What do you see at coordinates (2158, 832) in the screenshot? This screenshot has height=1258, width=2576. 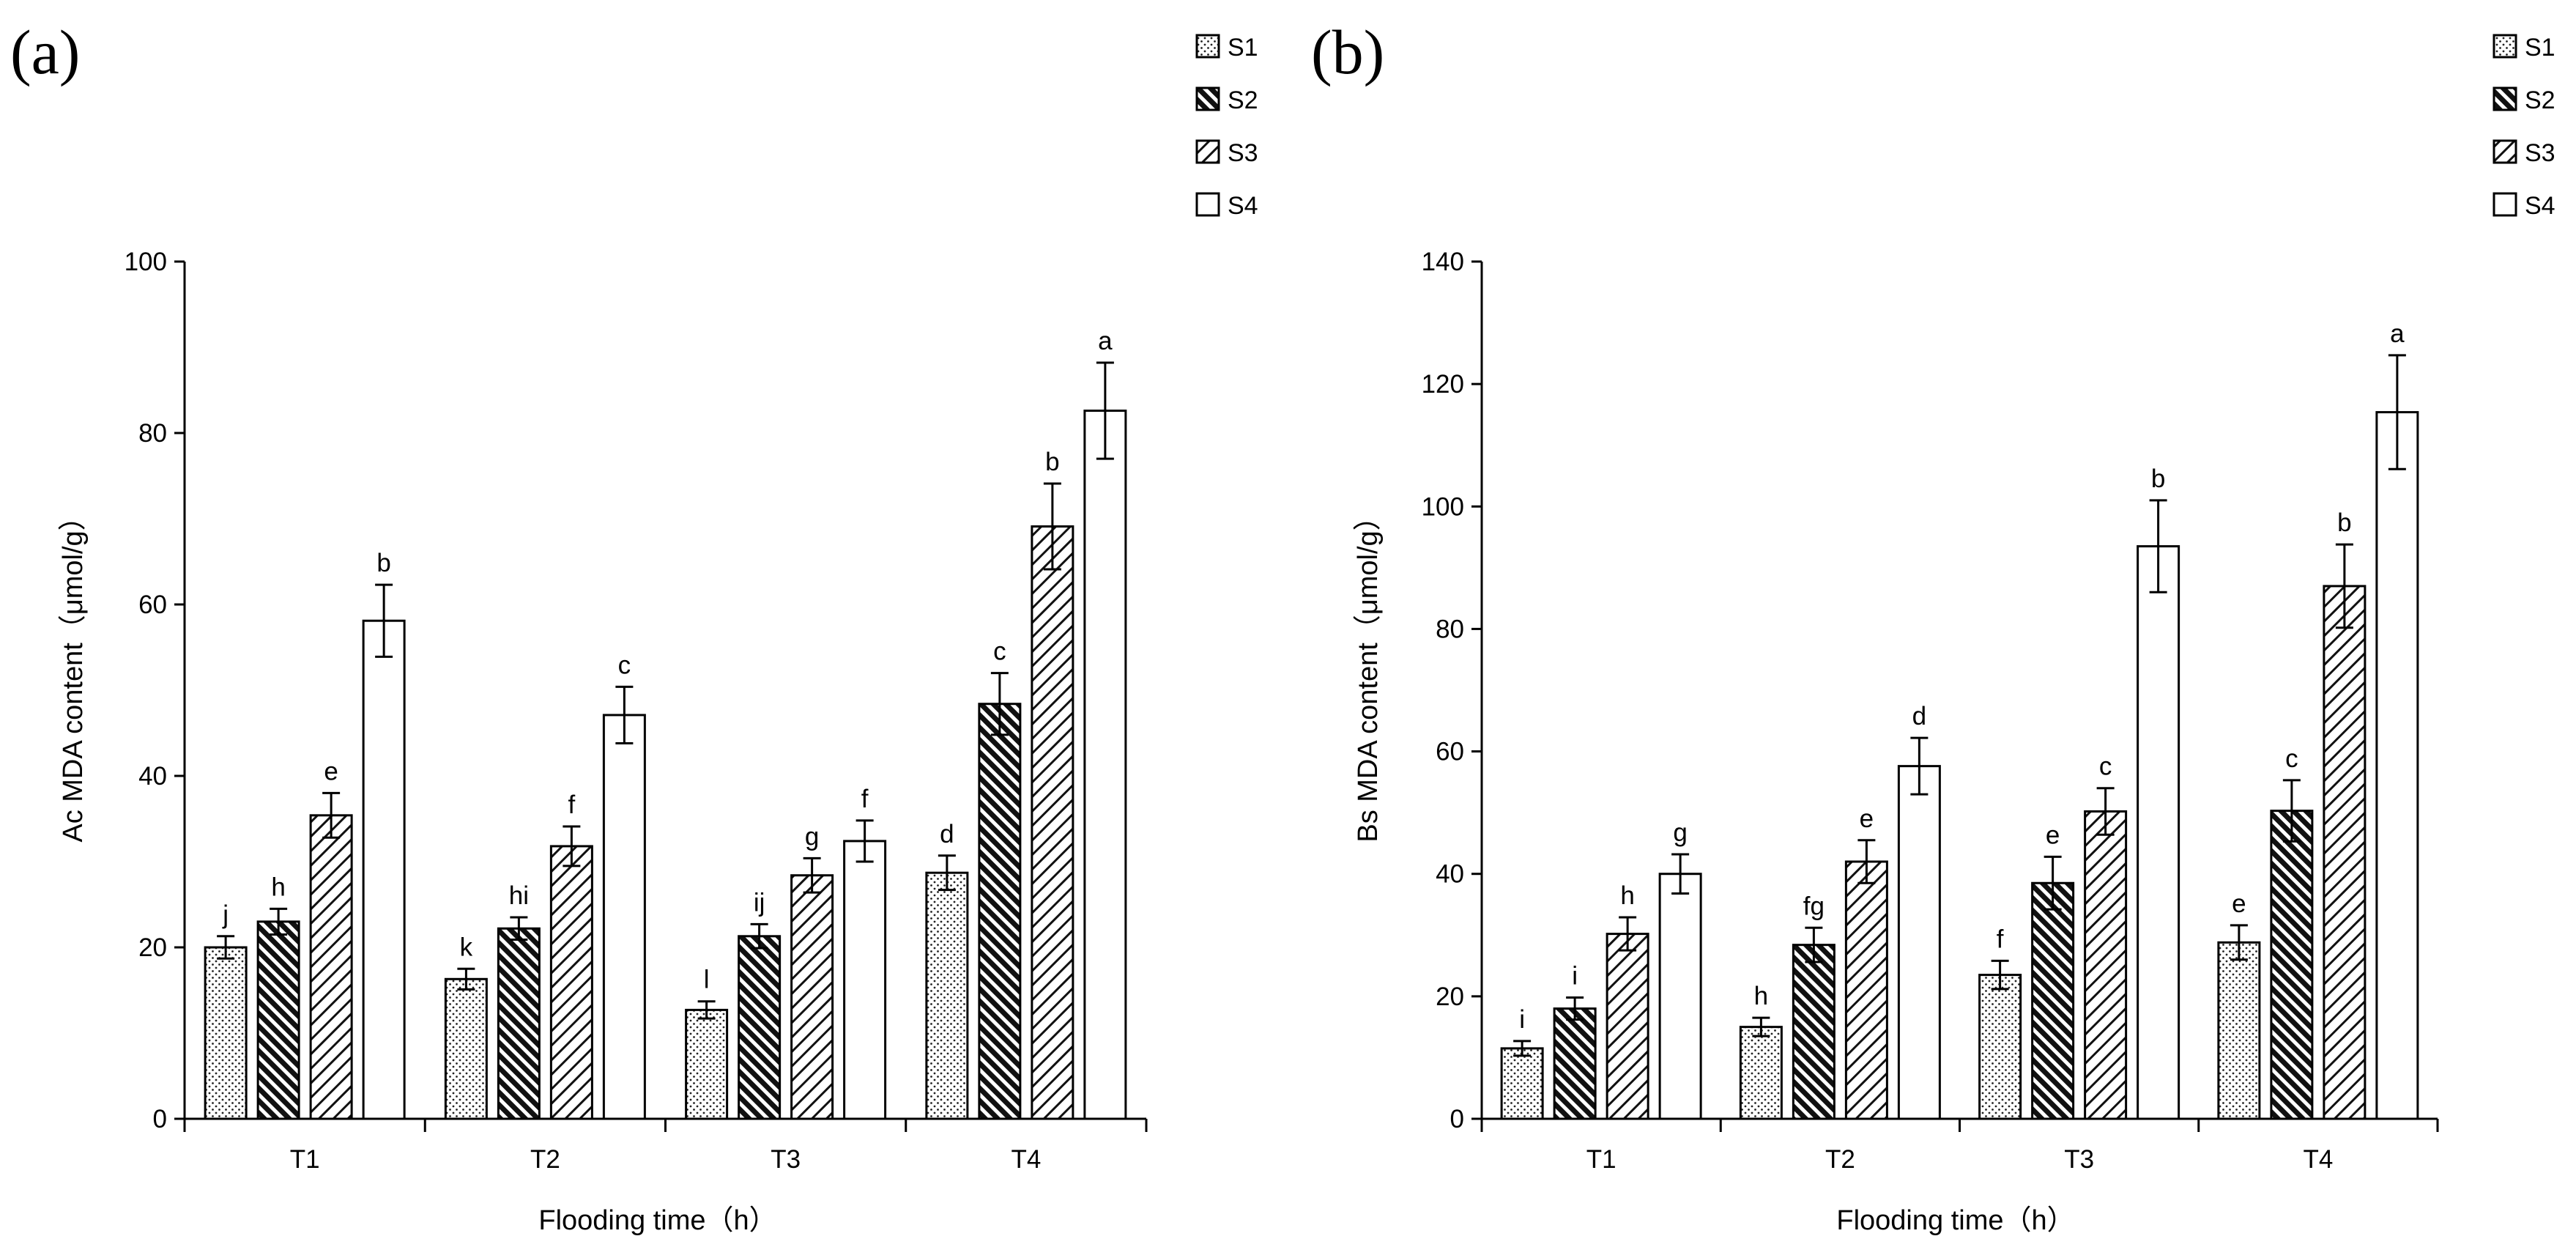 I see `bar-s4-t3` at bounding box center [2158, 832].